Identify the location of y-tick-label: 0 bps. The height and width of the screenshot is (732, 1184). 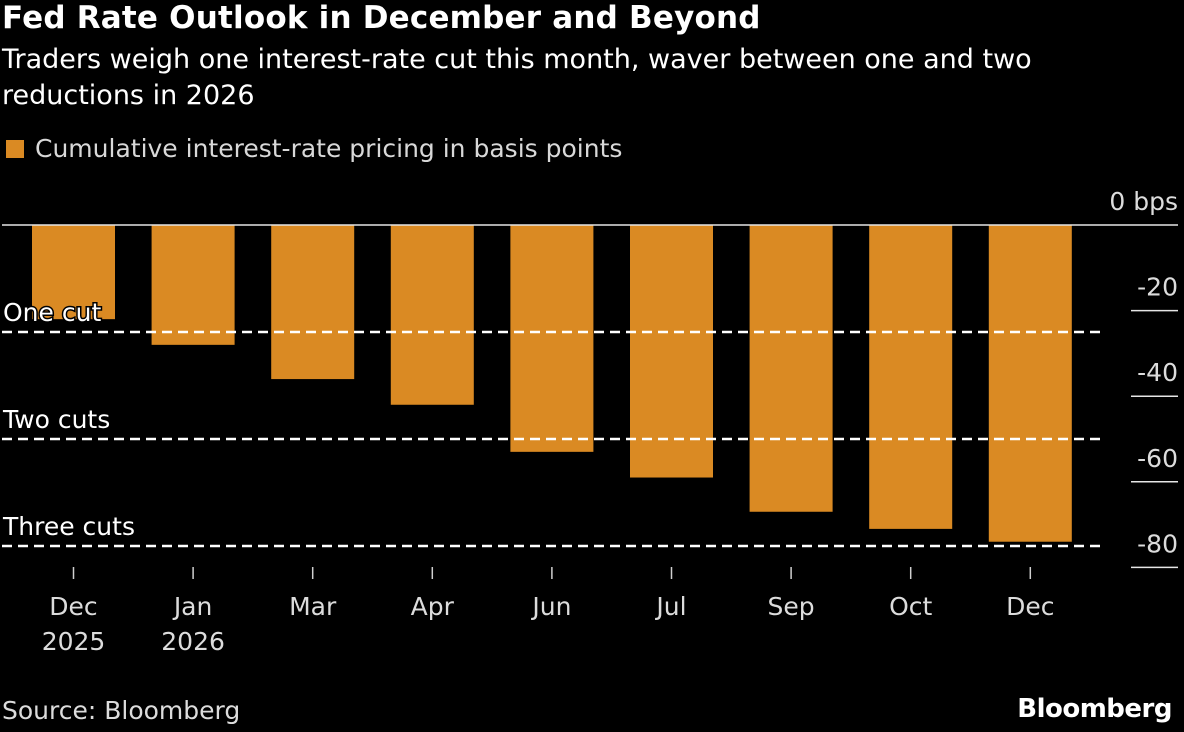
(1143, 201).